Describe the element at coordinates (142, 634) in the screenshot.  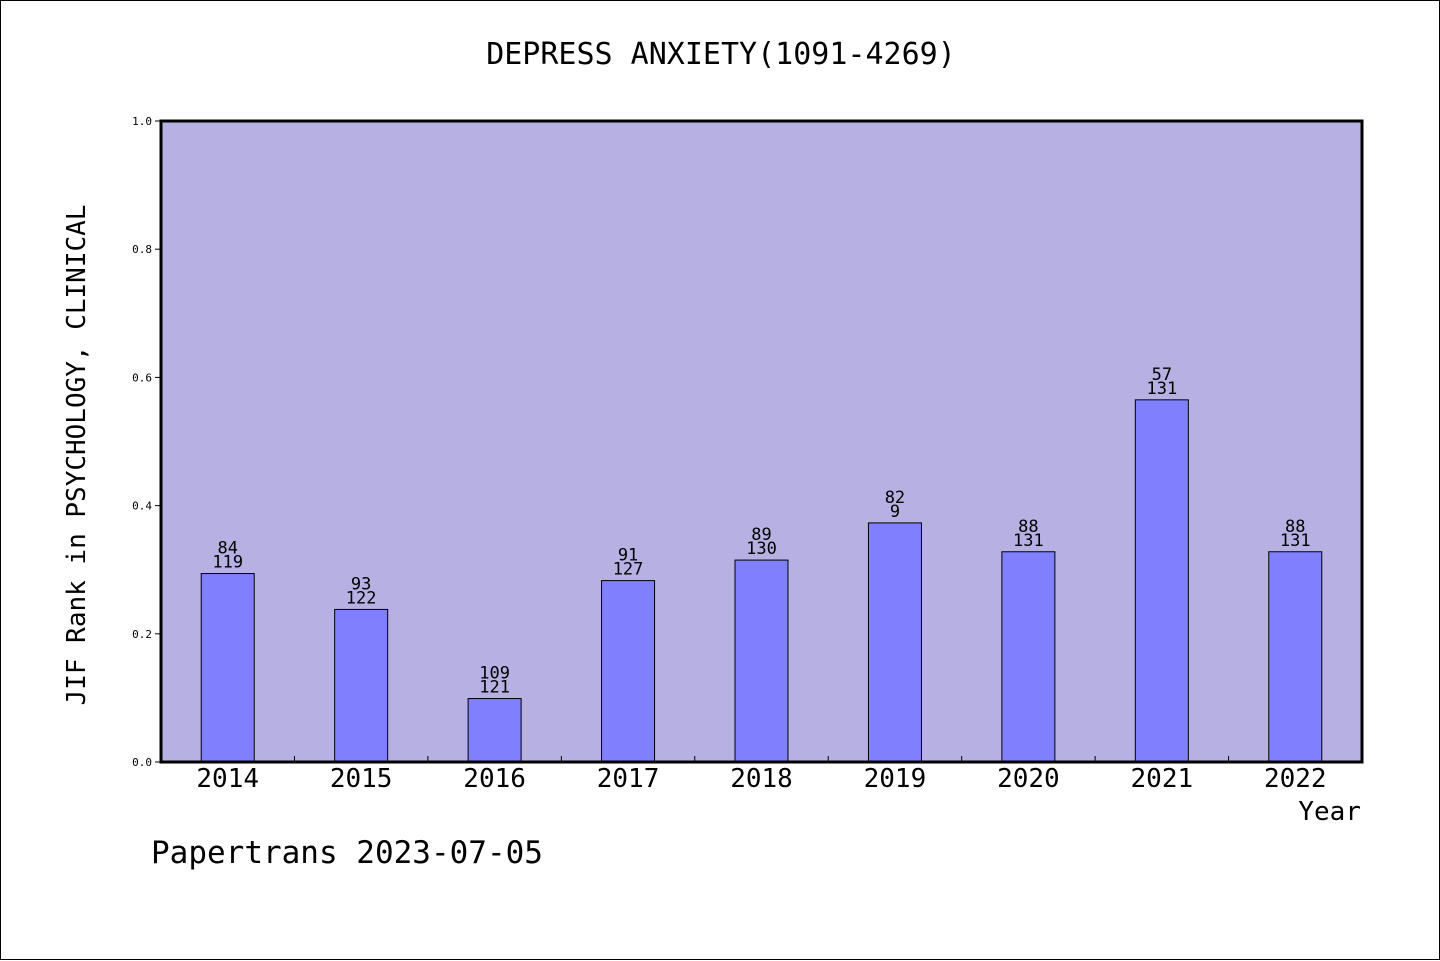
I see `y-tick-label: 0.2` at that location.